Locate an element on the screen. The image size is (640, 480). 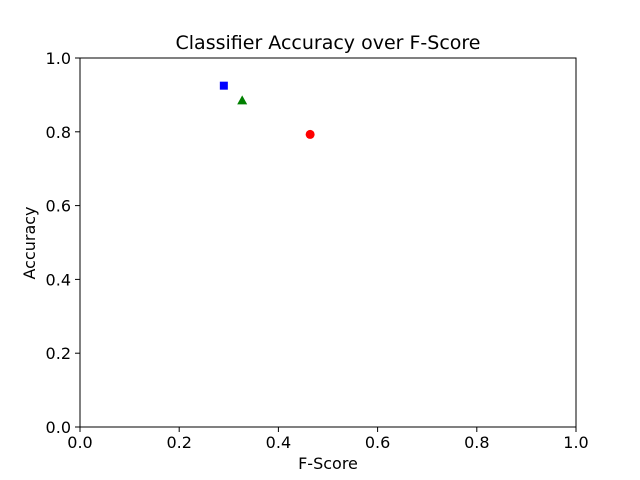
x-tick-label: 0.8 is located at coordinates (476, 442).